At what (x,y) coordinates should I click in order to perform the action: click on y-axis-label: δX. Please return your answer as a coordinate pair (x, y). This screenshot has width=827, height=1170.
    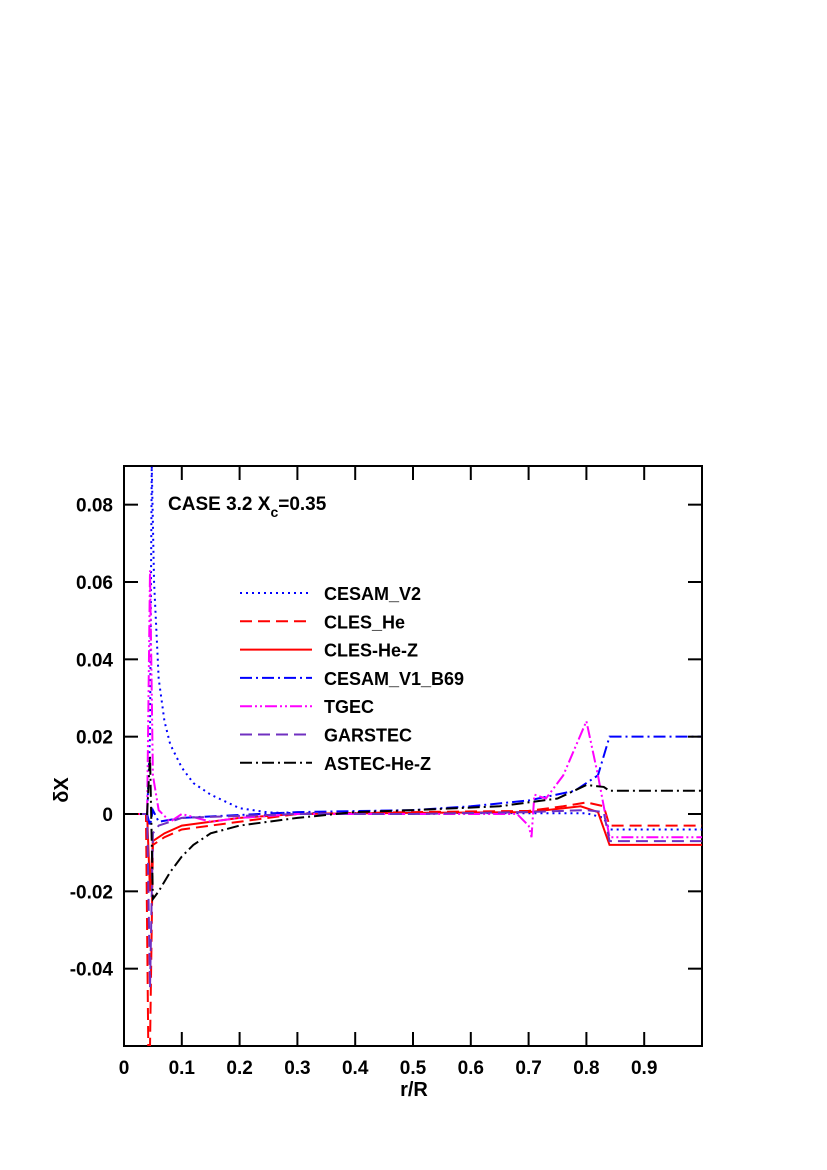
    Looking at the image, I should click on (62, 790).